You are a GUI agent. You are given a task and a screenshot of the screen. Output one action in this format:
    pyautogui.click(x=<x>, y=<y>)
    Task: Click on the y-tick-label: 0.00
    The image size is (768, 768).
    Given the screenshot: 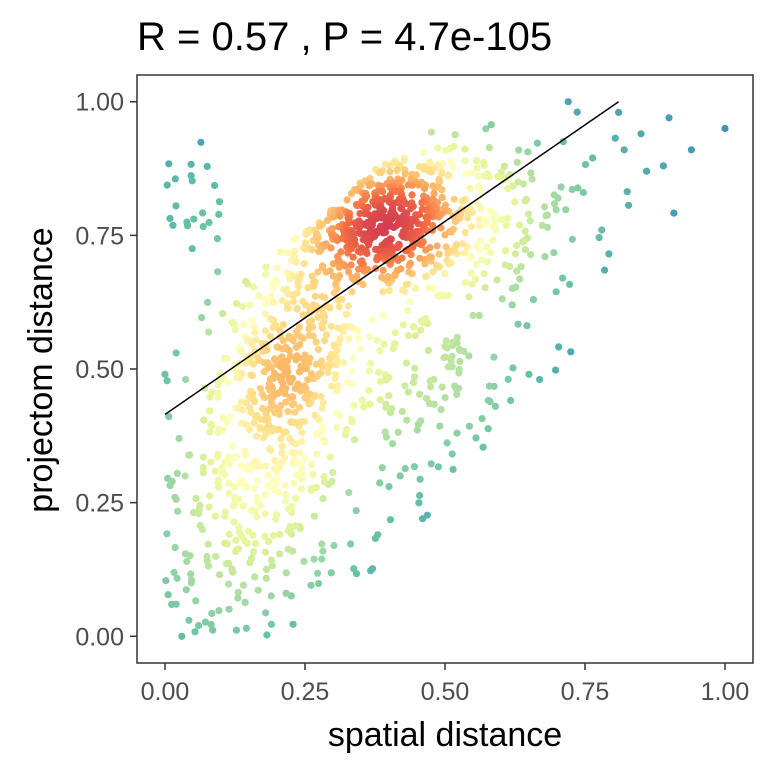 What is the action you would take?
    pyautogui.click(x=99, y=637)
    